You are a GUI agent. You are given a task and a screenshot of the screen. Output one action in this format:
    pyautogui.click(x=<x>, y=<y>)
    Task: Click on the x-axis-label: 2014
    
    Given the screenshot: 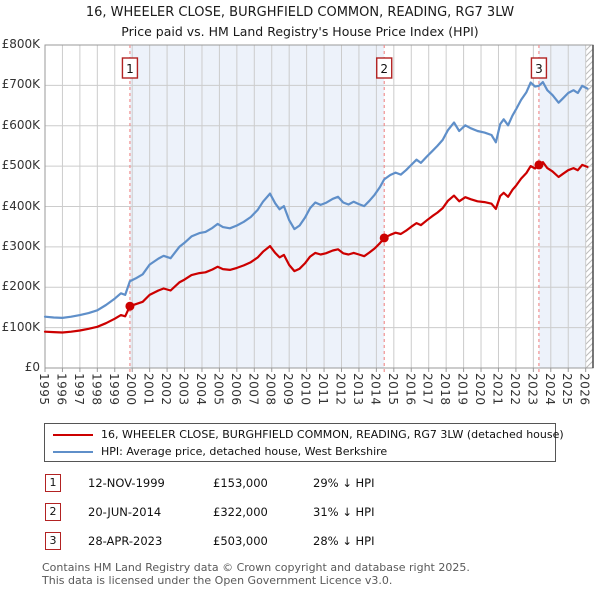 What is the action you would take?
    pyautogui.click(x=375, y=389)
    